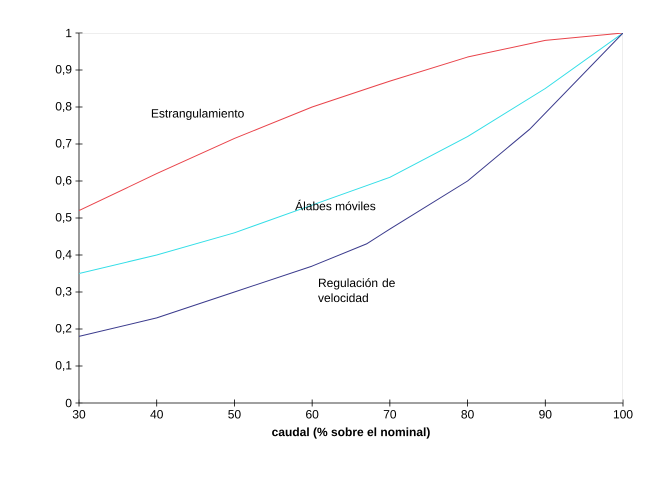 This screenshot has width=663, height=492. What do you see at coordinates (356, 290) in the screenshot?
I see `series-label: Regulación de velocidad` at bounding box center [356, 290].